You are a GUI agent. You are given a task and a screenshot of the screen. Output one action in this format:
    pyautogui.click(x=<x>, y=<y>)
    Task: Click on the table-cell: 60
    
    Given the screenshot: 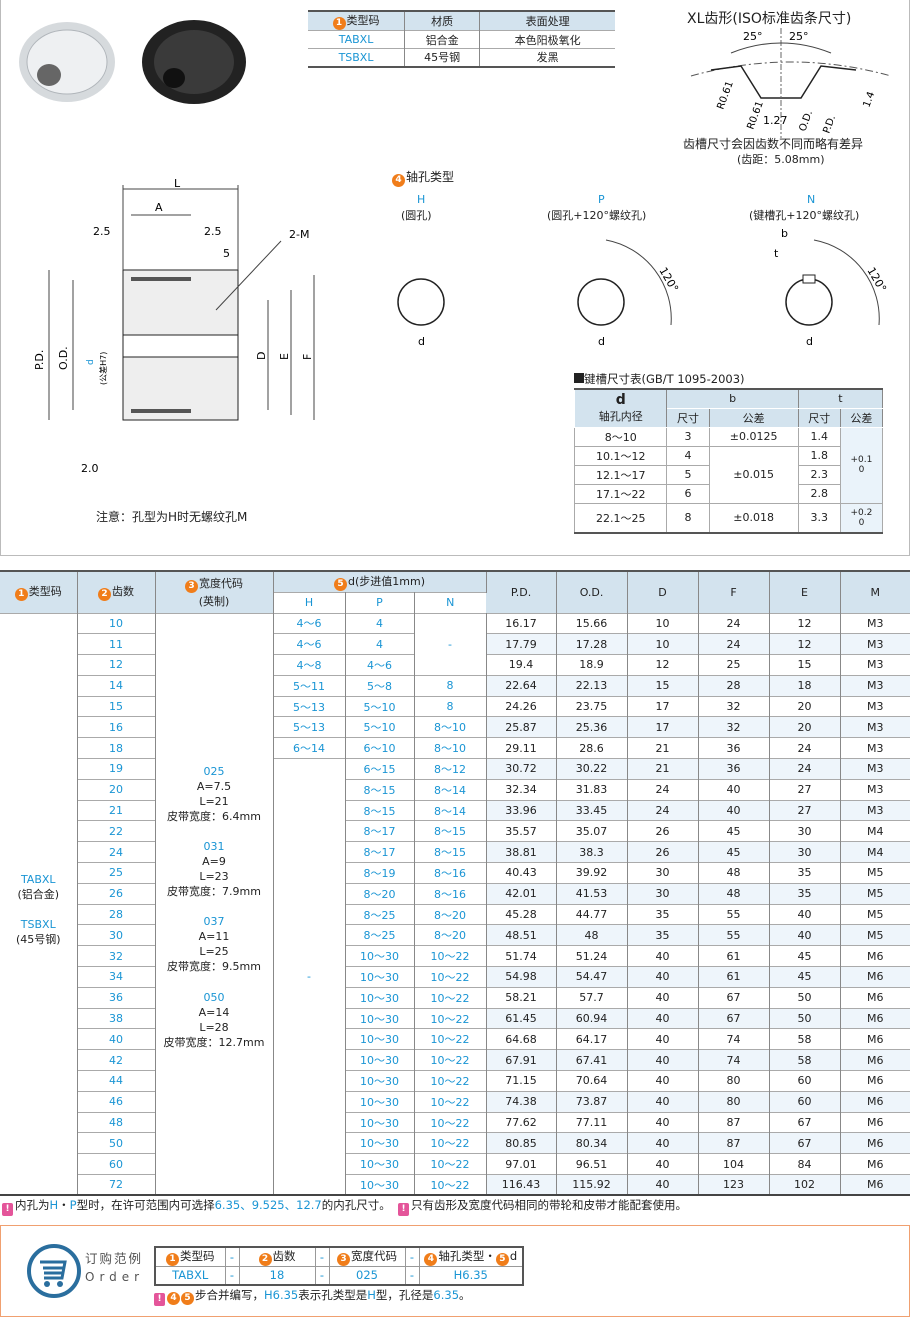 What is the action you would take?
    pyautogui.click(x=805, y=1081)
    